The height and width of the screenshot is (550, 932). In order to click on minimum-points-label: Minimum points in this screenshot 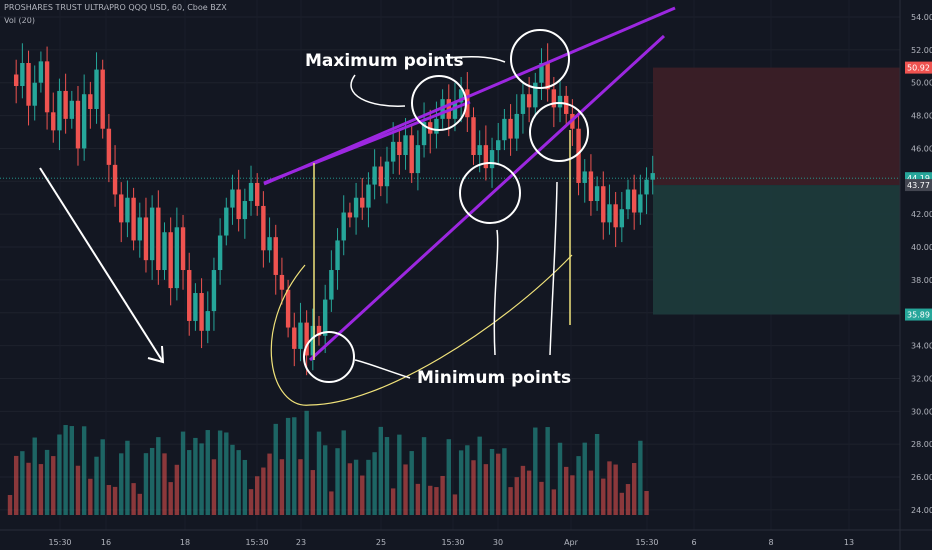, I will do `click(494, 378)`.